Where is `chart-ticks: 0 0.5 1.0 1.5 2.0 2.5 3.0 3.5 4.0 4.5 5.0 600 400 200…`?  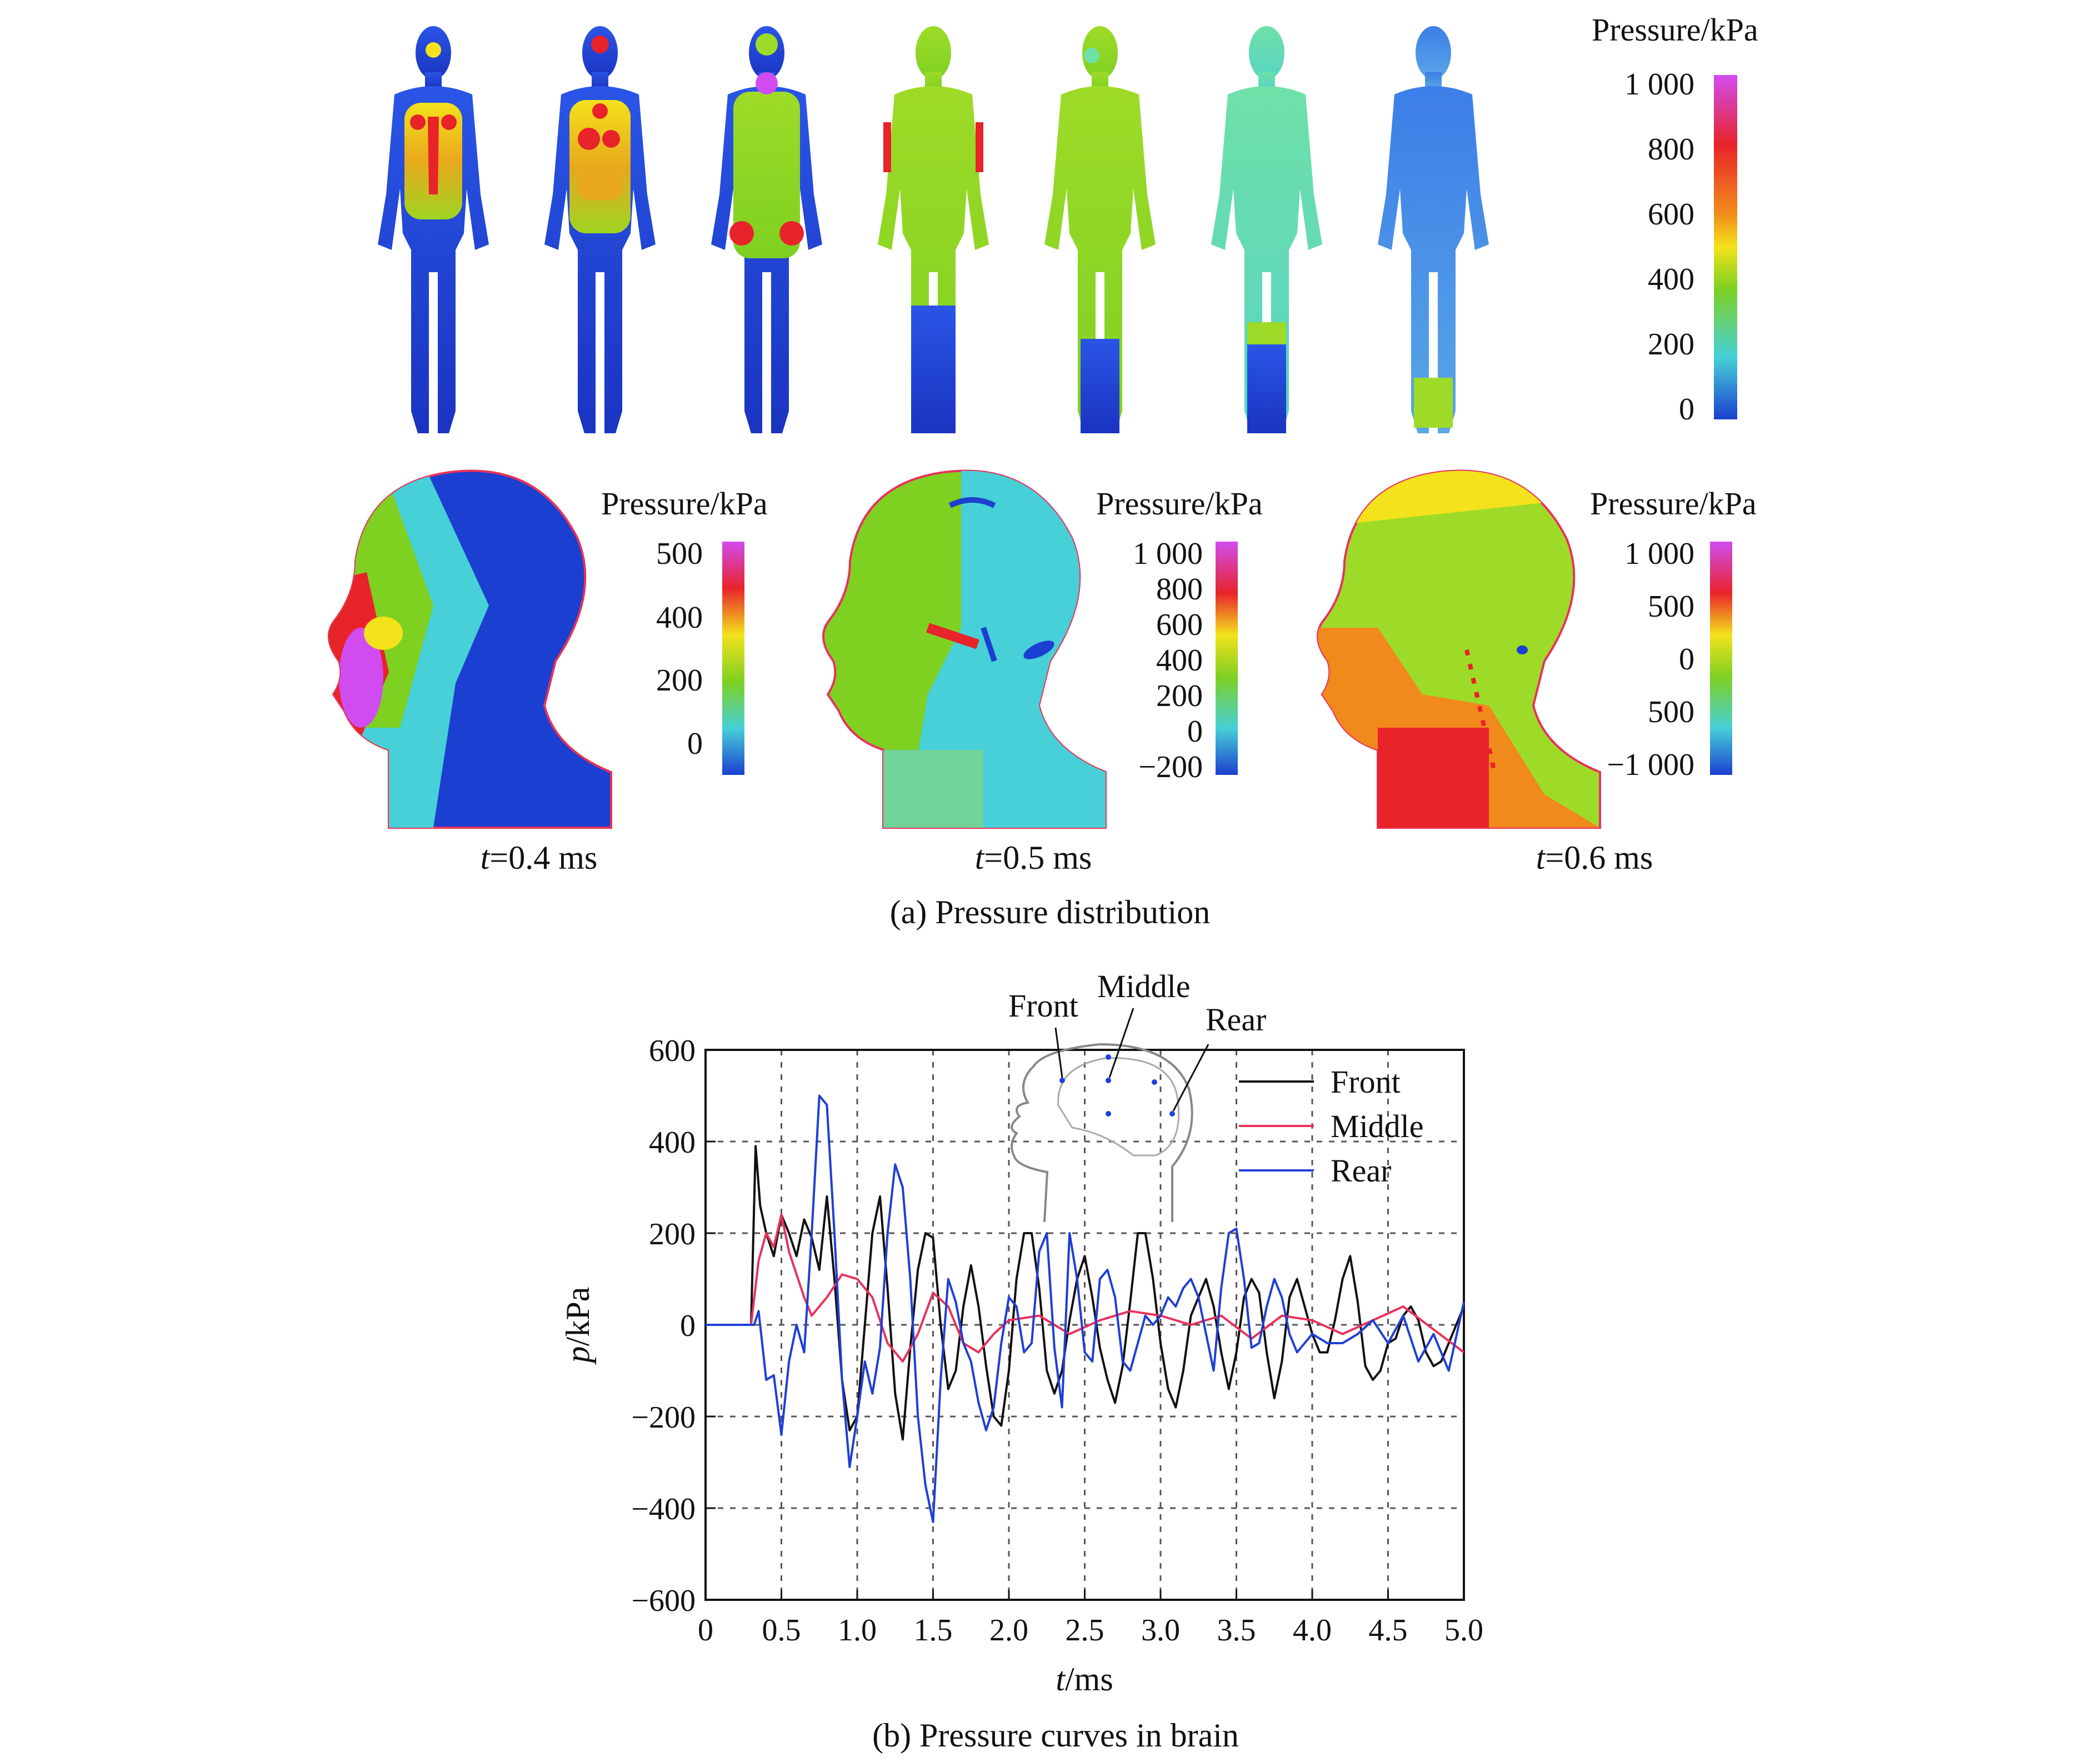 chart-ticks: 0 0.5 1.0 1.5 2.0 2.5 3.0 3.5 4.0 4.5 5.0 600 400 200… is located at coordinates (1057, 1341).